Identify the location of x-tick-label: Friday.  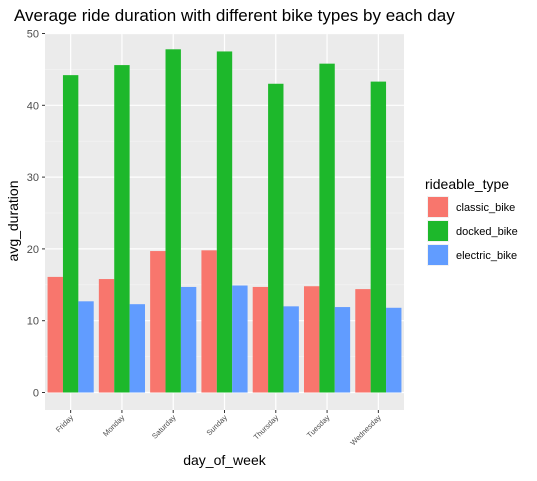
(64, 423).